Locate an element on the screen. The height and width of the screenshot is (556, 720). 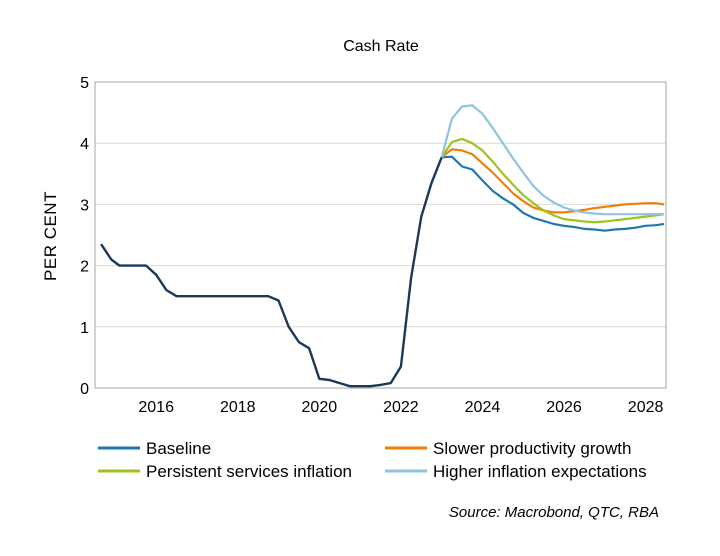
y-tick-label-3: 3 is located at coordinates (84, 205).